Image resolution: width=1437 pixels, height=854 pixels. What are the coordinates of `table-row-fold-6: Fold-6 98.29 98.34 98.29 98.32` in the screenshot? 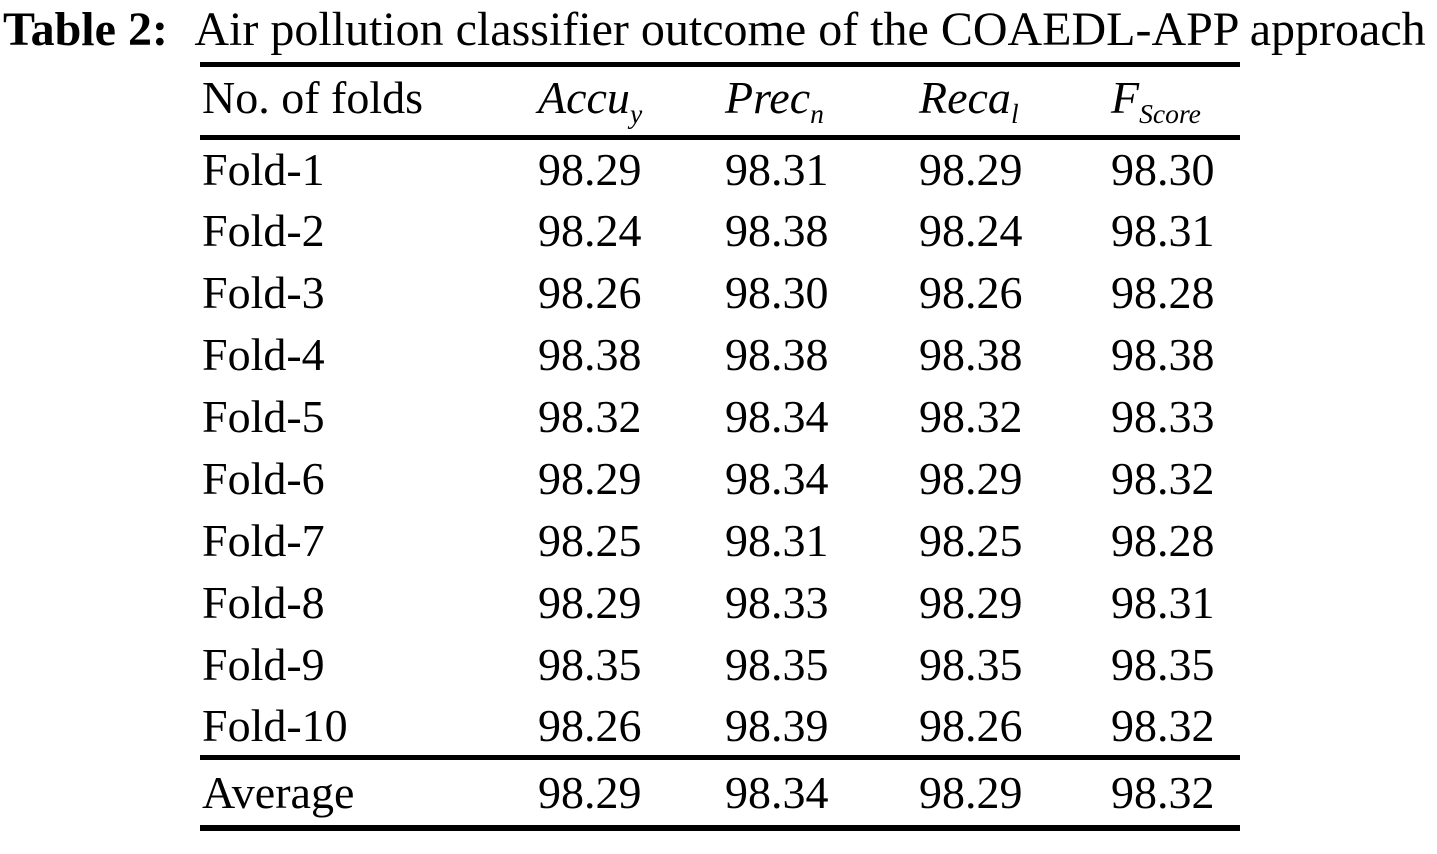 It's located at (720, 479).